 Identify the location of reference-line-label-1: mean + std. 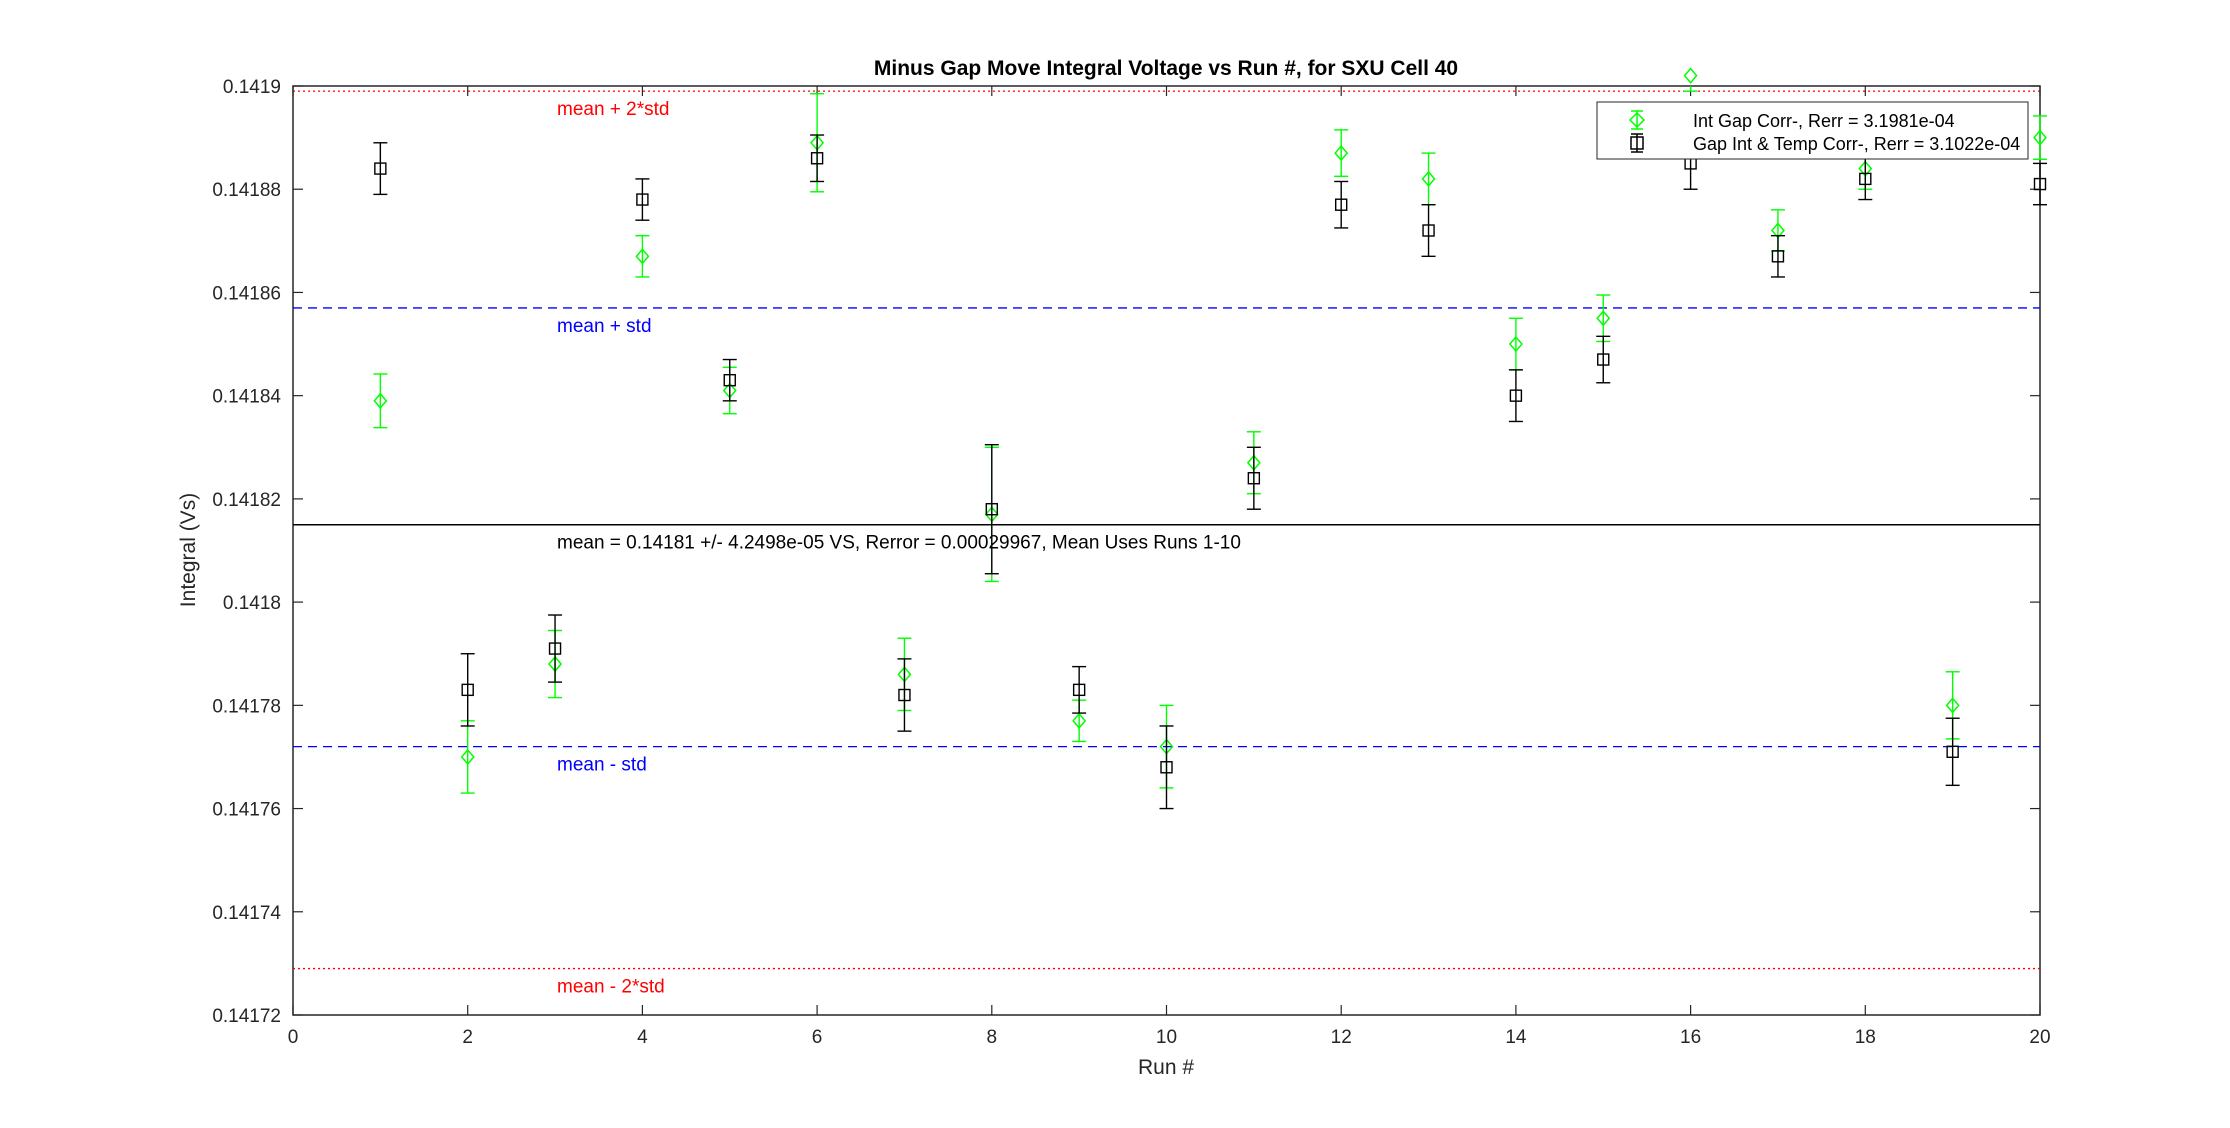
(604, 326).